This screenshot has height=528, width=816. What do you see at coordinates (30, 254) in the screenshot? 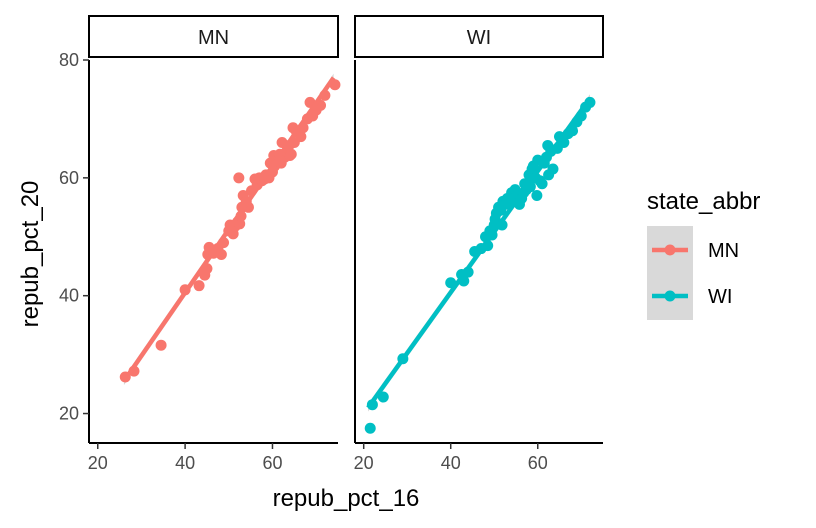
I see `y-axis-title: repub_pct_20` at bounding box center [30, 254].